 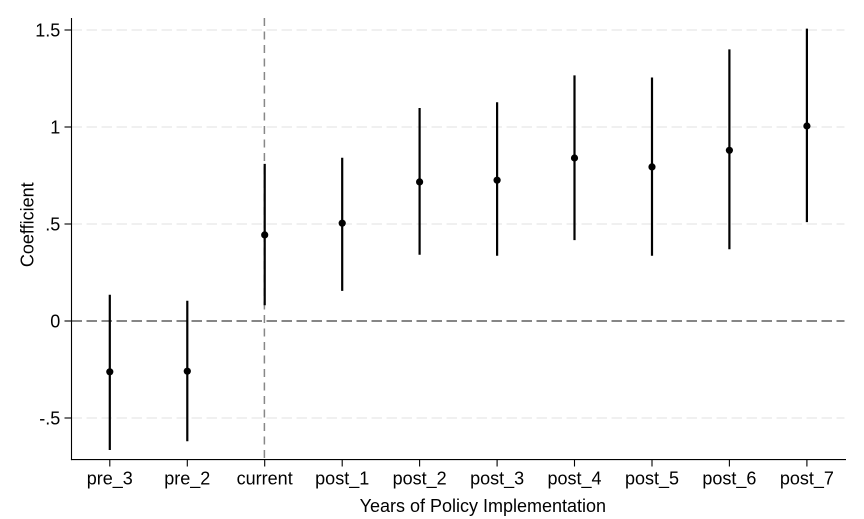 I want to click on svg-text: pre_3, so click(x=110, y=479).